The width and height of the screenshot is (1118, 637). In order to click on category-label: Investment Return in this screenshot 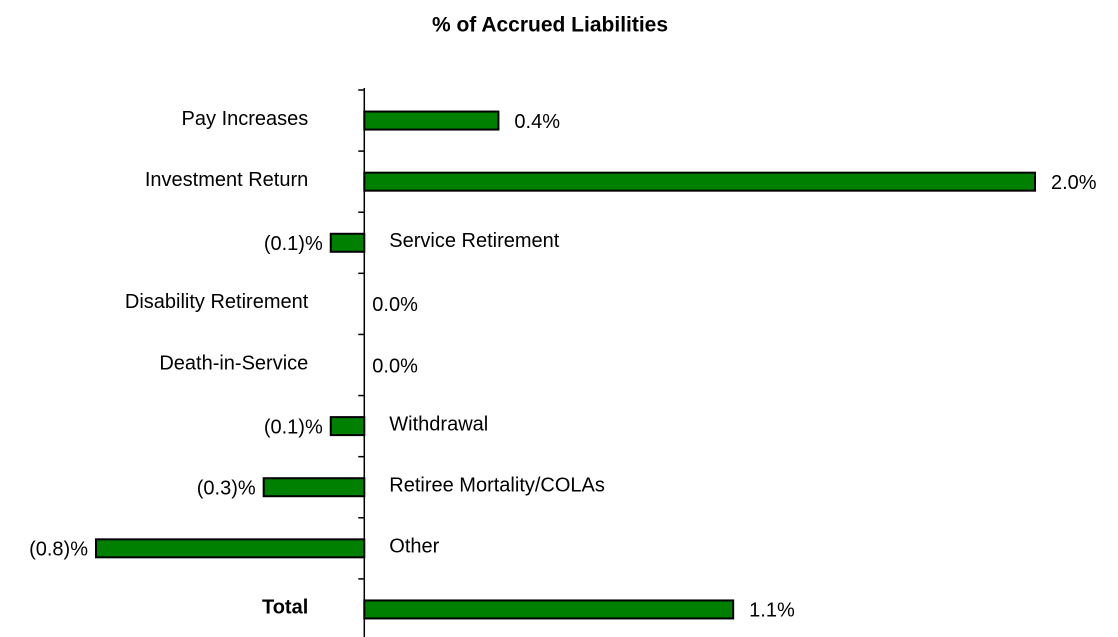, I will do `click(226, 180)`.